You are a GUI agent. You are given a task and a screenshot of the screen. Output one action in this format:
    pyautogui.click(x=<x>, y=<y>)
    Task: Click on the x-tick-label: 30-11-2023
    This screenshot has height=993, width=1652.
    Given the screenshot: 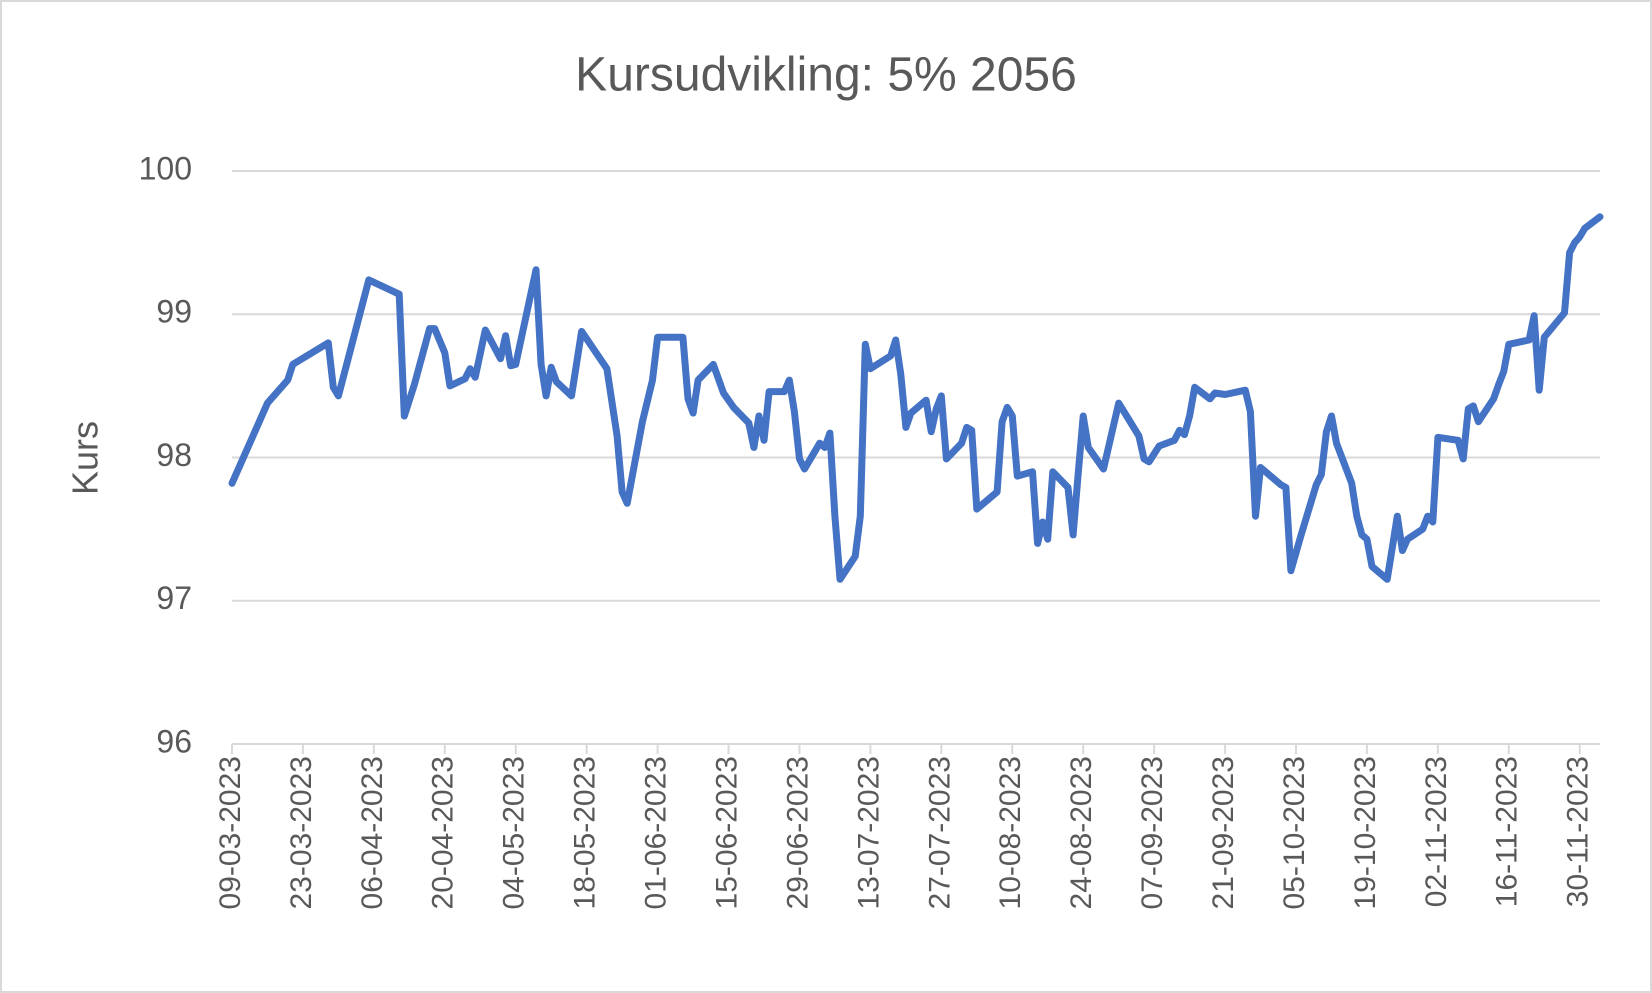 What is the action you would take?
    pyautogui.click(x=1578, y=831)
    